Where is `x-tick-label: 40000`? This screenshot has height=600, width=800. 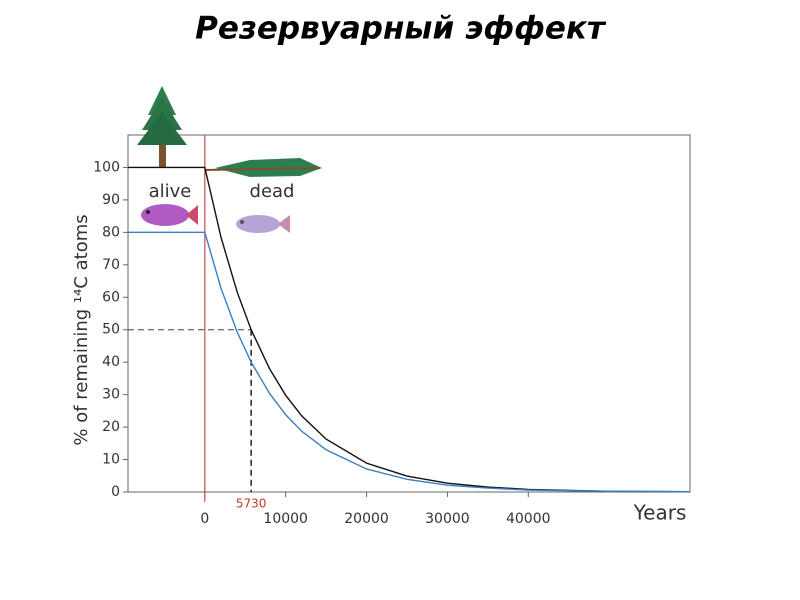 x-tick-label: 40000 is located at coordinates (528, 519).